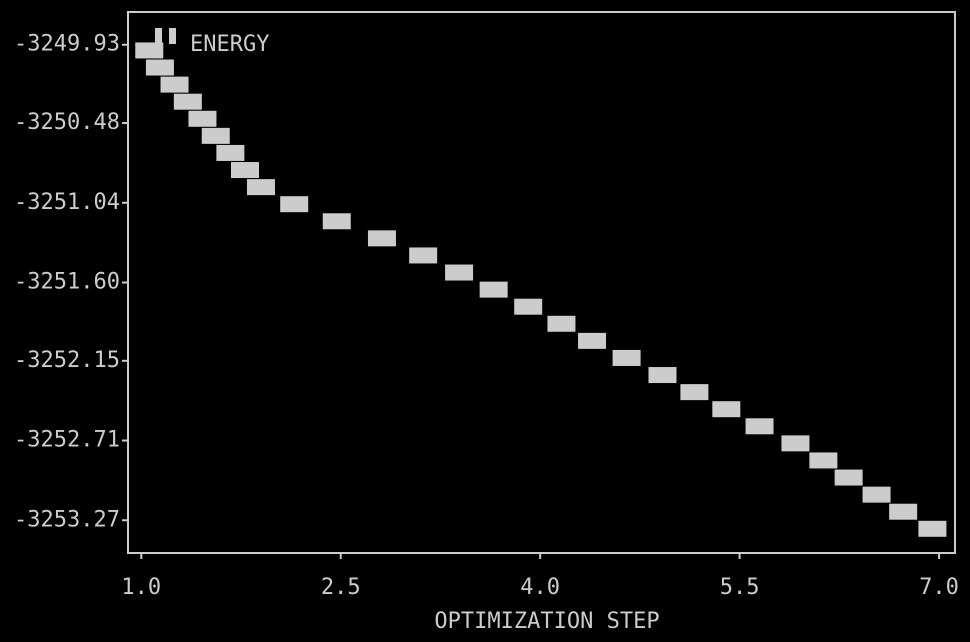  Describe the element at coordinates (67, 44) in the screenshot. I see `y-tick-label: -3249.93` at that location.